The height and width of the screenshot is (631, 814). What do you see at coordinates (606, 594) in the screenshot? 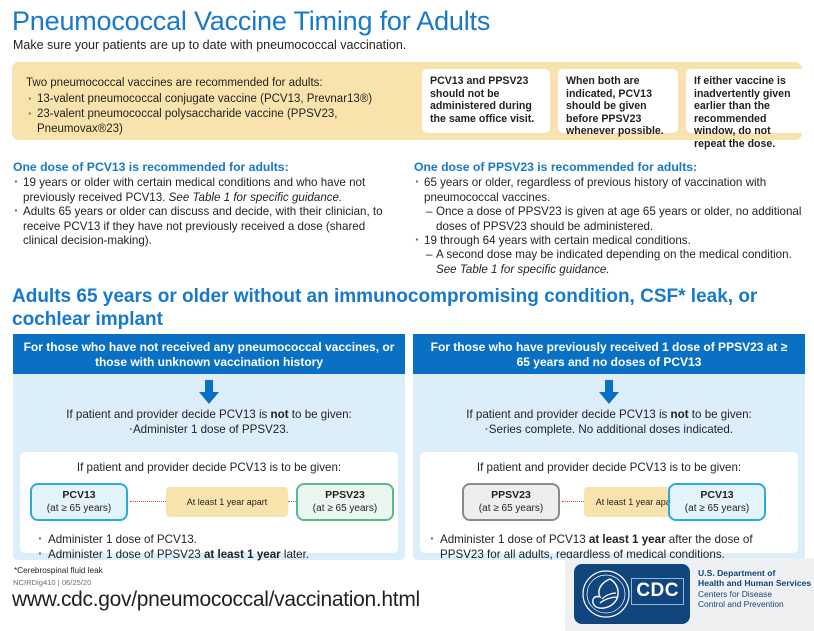
I see `hhs-seal-icon` at bounding box center [606, 594].